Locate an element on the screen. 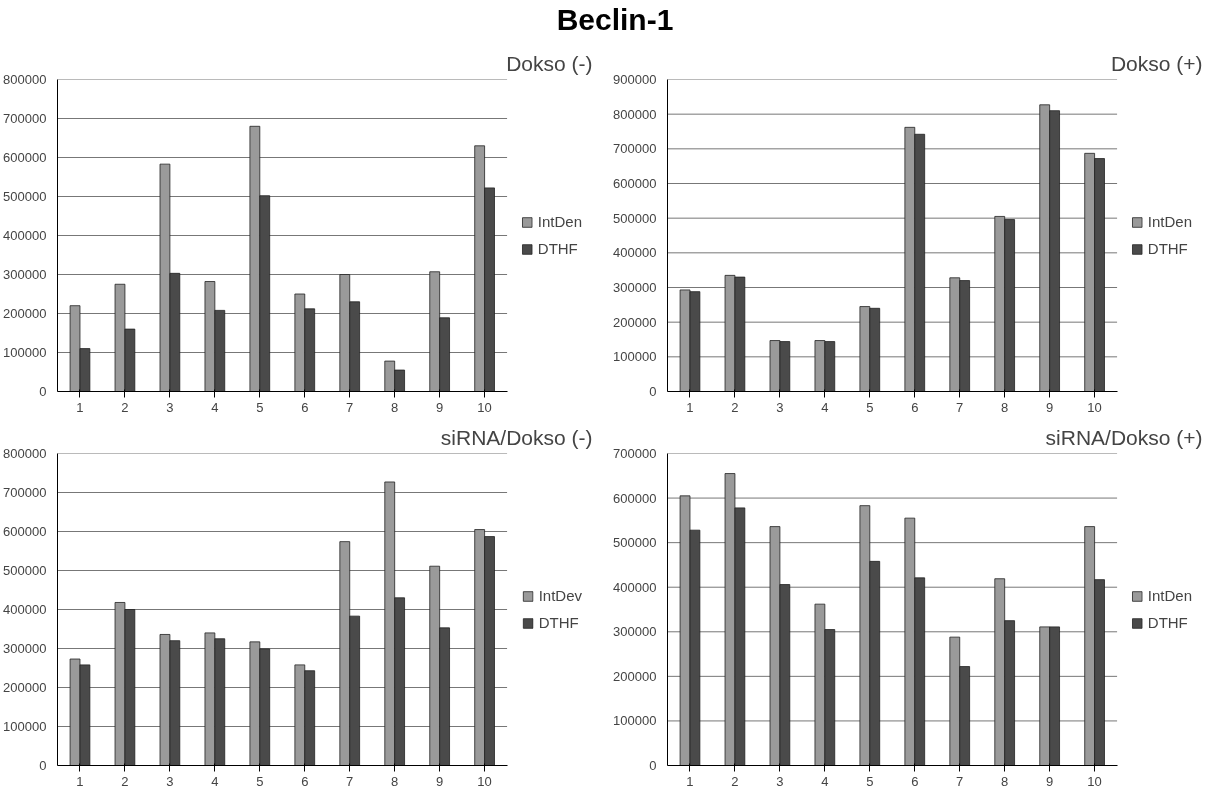 This screenshot has height=787, width=1229. chart-title: siRNA/Dokso (-) is located at coordinates (516, 437).